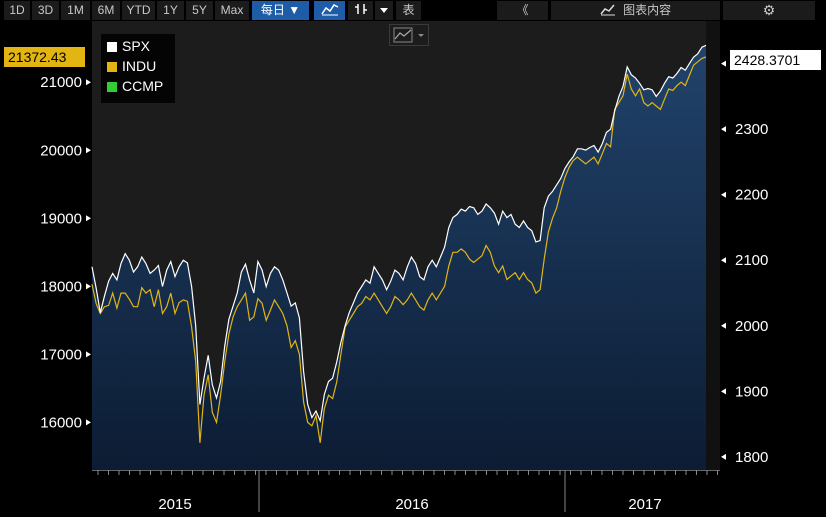  Describe the element at coordinates (775, 60) in the screenshot. I see `spx-last-value-tag: 2428.3701` at that location.